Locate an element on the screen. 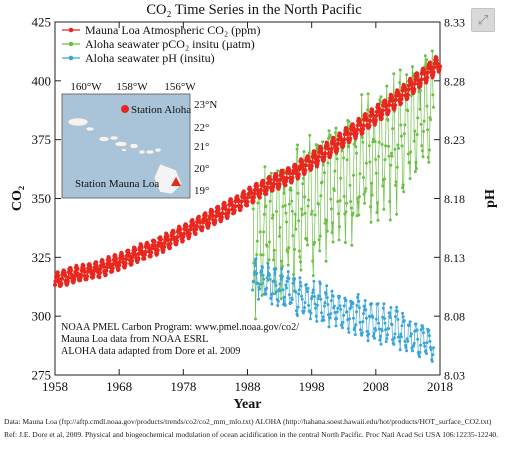 The image size is (508, 449). longitude-label: 160°W is located at coordinates (86, 87).